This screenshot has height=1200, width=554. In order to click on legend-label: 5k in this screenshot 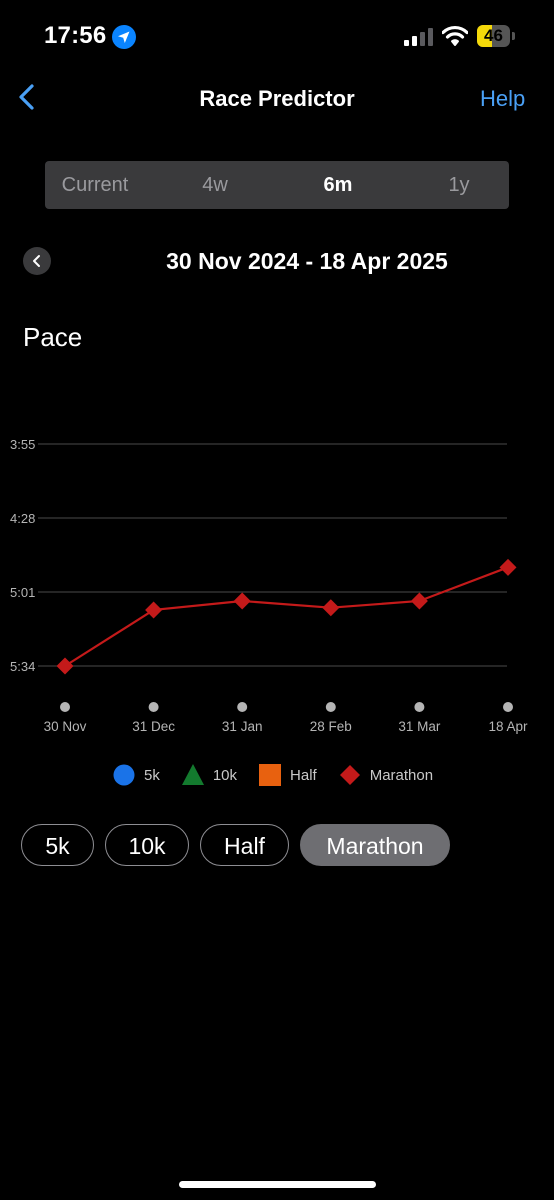, I will do `click(152, 775)`.